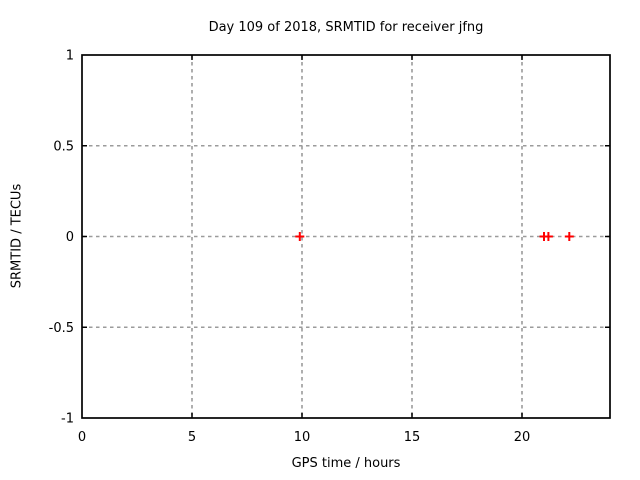  What do you see at coordinates (67, 419) in the screenshot?
I see `y-tick-label: -1` at bounding box center [67, 419].